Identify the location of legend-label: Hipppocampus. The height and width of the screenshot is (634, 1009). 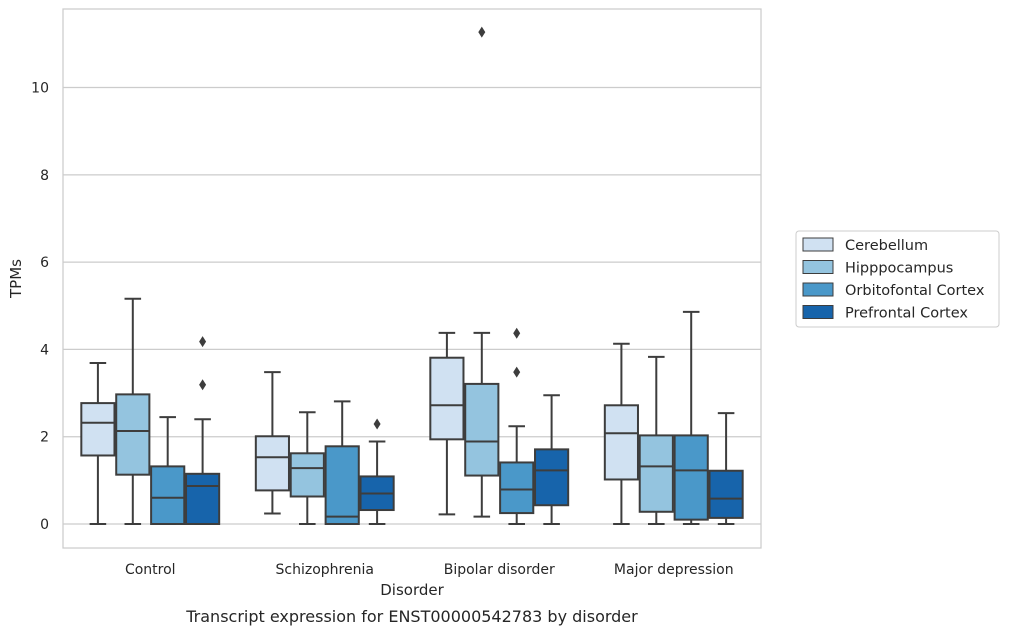
(899, 269).